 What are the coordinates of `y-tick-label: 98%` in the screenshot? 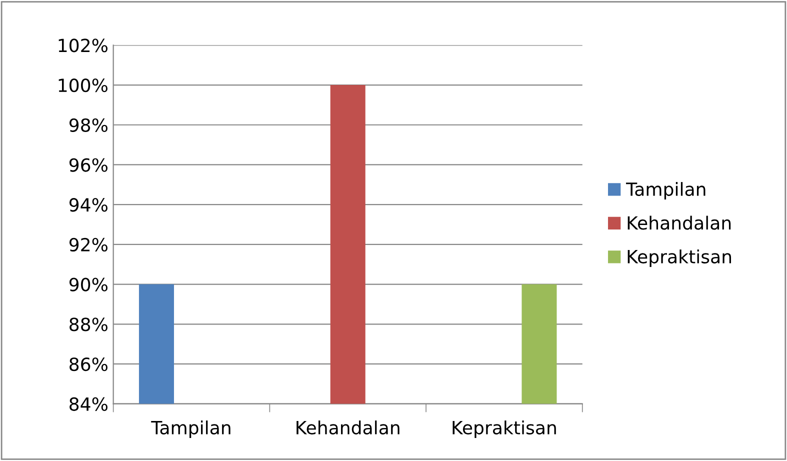 It's located at (88, 125).